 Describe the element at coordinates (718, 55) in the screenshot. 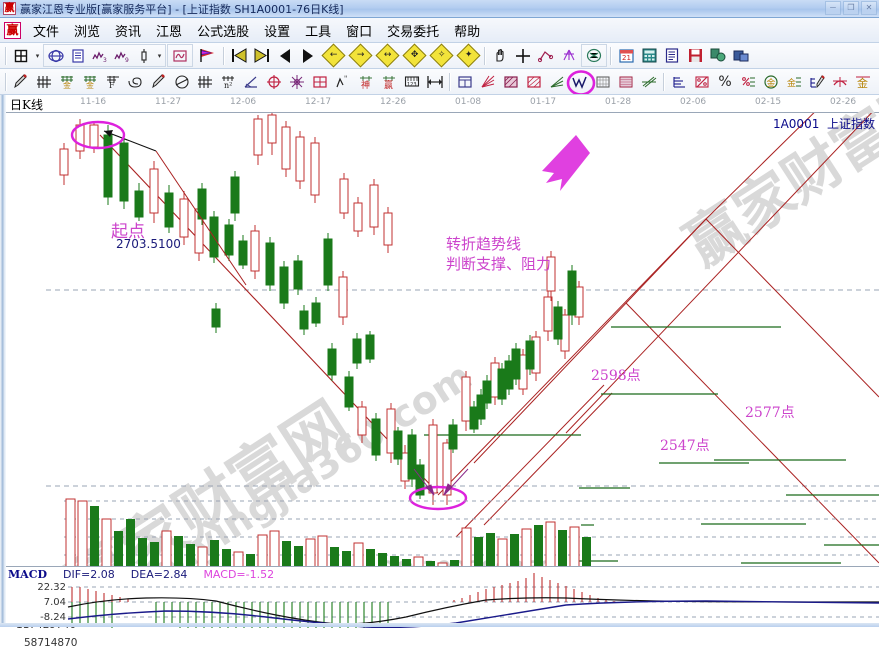

I see `copy-icon` at that location.